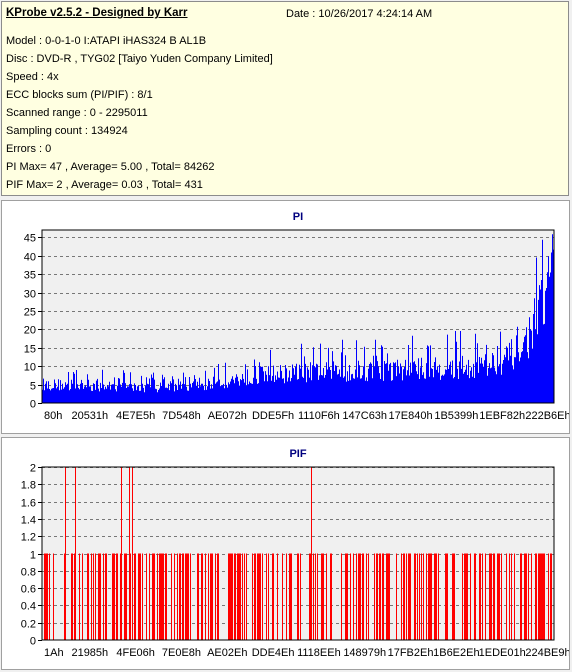  I want to click on info-ecc-blocks: ECC blocks sum (PI/PIF) : 8/1, so click(79, 95).